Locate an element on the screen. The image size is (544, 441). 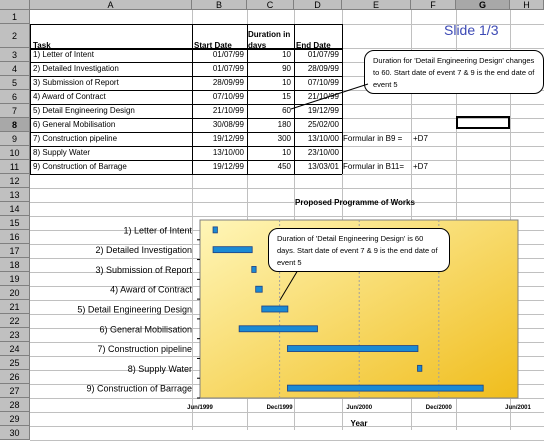
selected-cell-g8 is located at coordinates (483, 122).